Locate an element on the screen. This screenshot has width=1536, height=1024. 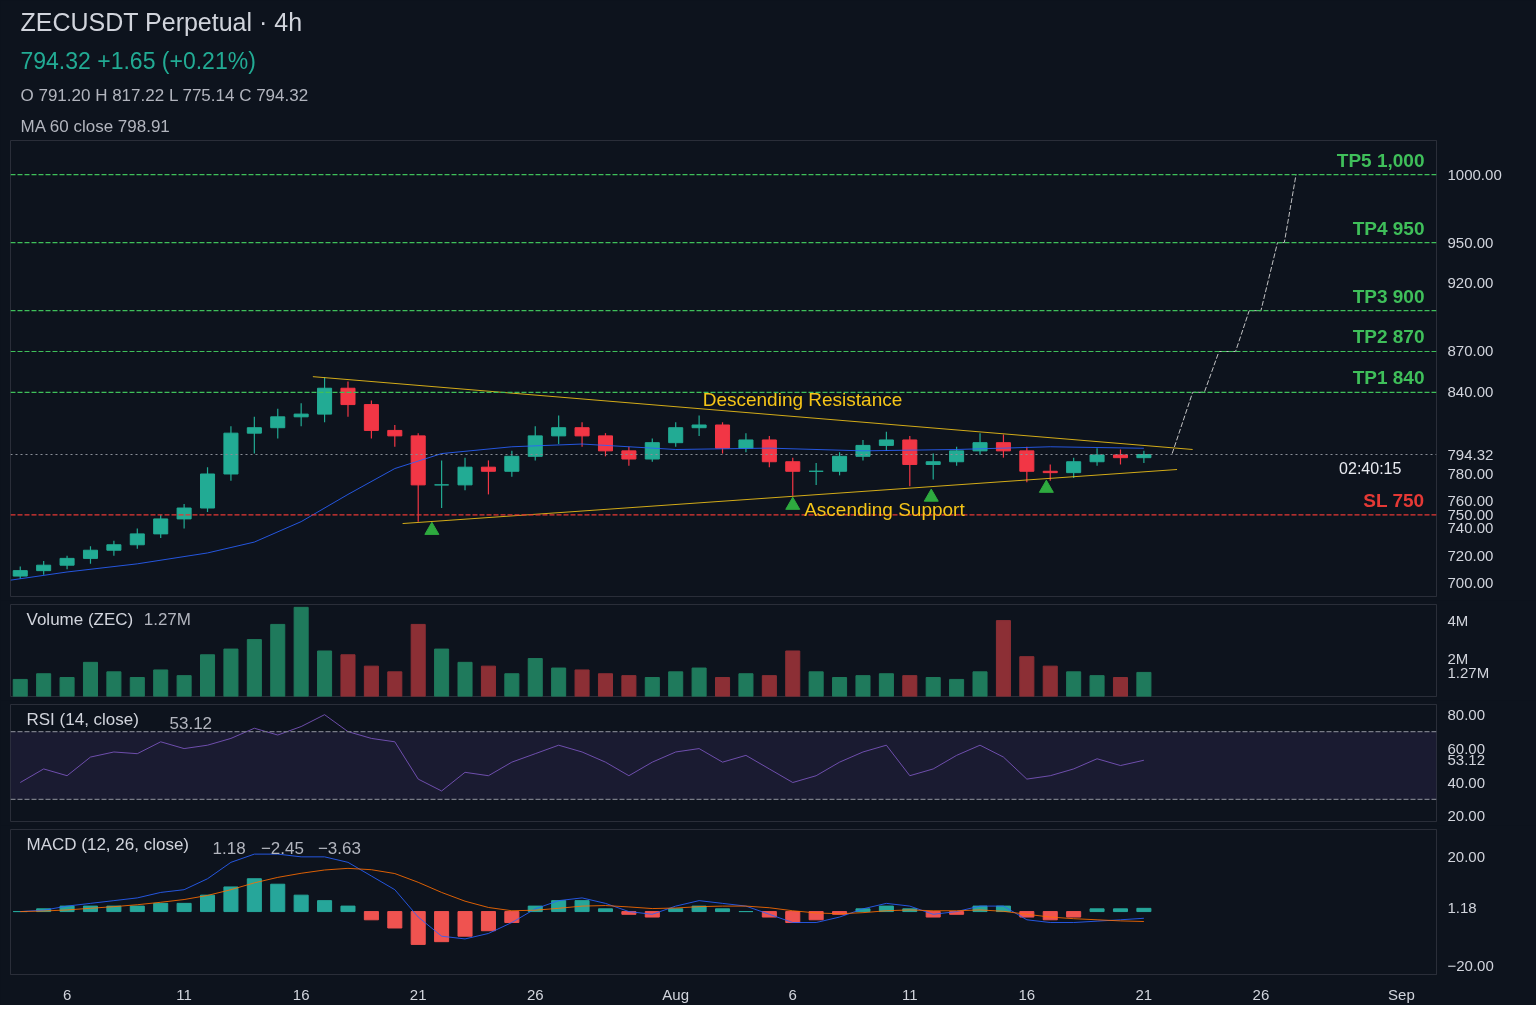
ref-line-label: TP2 870 is located at coordinates (1388, 337).